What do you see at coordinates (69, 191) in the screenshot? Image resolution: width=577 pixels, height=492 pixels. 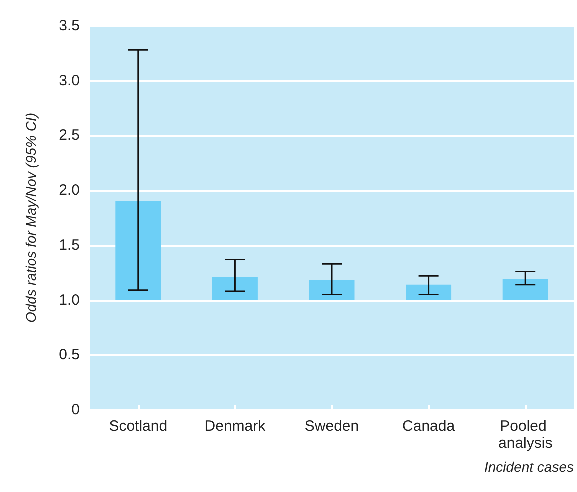 I see `y-tick-label: 2.0` at bounding box center [69, 191].